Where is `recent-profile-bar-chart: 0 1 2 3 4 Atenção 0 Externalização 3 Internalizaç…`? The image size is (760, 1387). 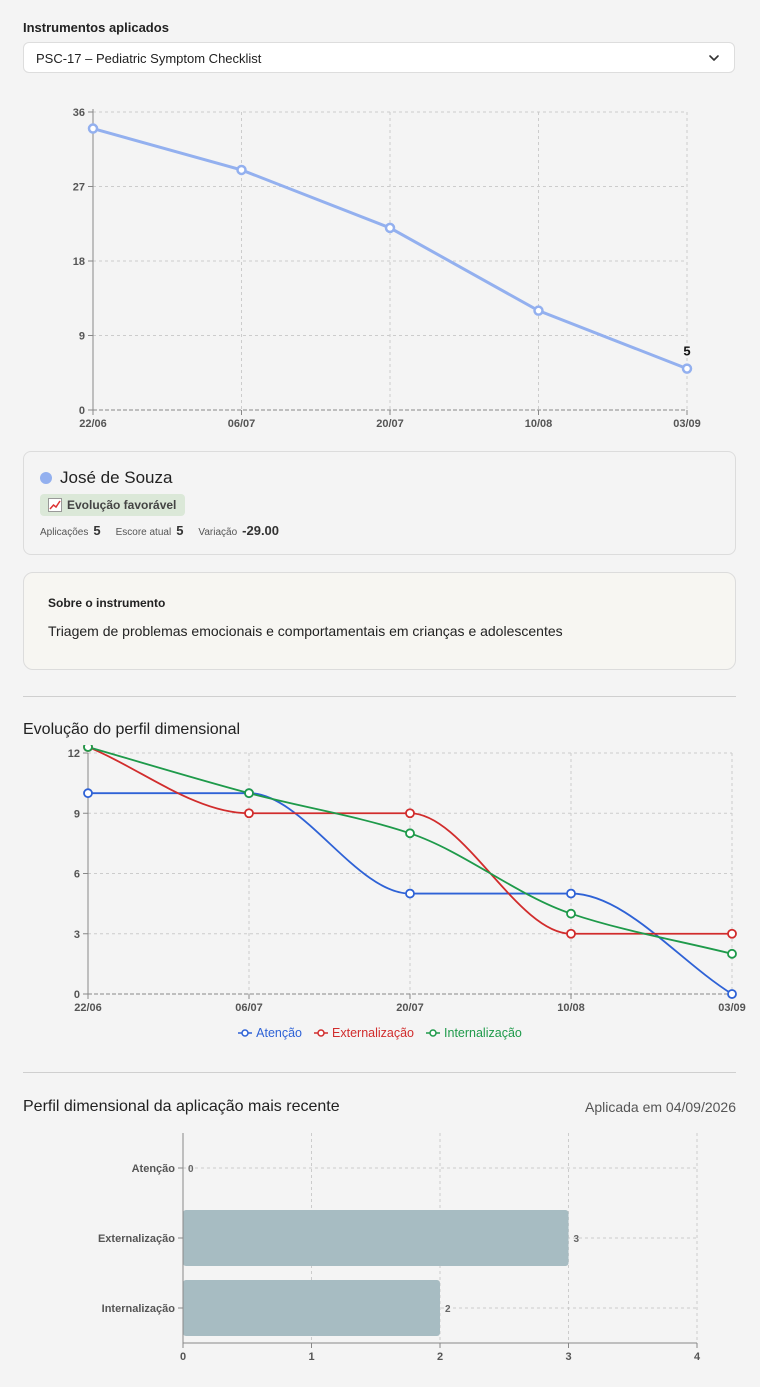
recent-profile-bar-chart: 0 1 2 3 4 Atenção 0 Externalização 3 Internalizaç… is located at coordinates (399, 1248).